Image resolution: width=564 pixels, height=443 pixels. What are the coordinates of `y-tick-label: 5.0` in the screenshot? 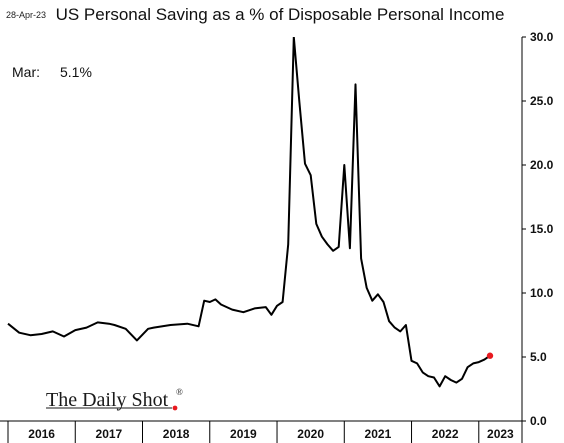 It's located at (538, 357).